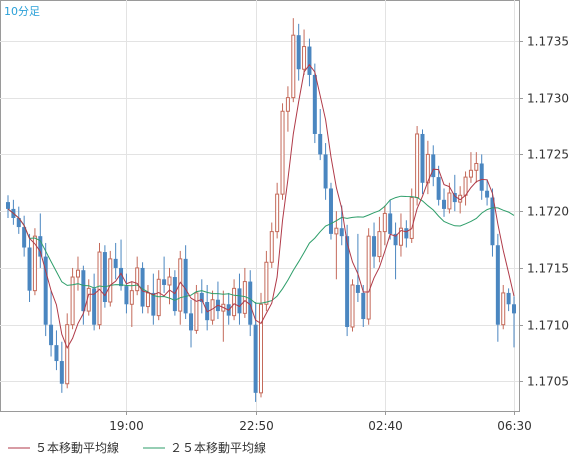  What do you see at coordinates (548, 326) in the screenshot?
I see `y-tick-label: 1.1710` at bounding box center [548, 326].